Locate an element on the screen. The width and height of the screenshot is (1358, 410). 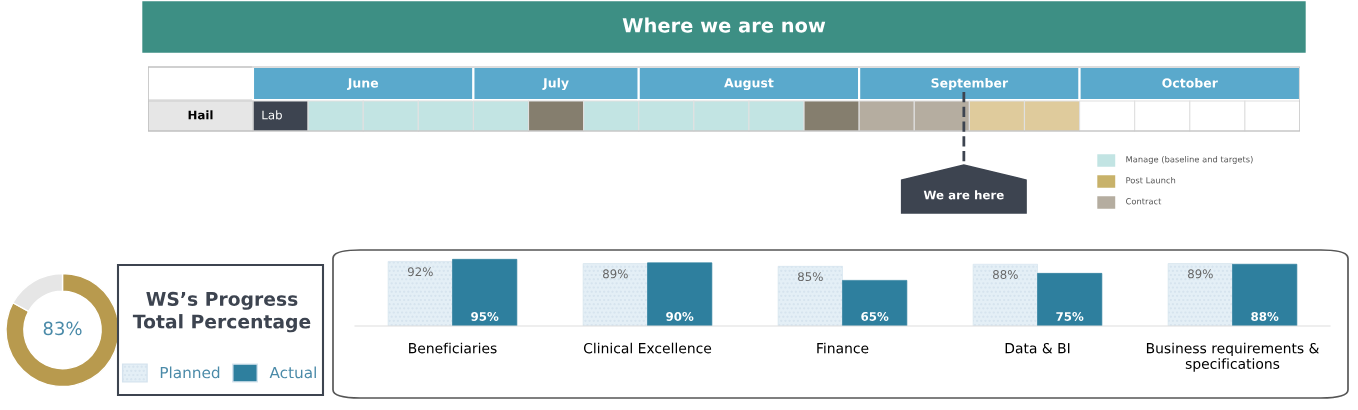
donut-slice is located at coordinates (62, 330).